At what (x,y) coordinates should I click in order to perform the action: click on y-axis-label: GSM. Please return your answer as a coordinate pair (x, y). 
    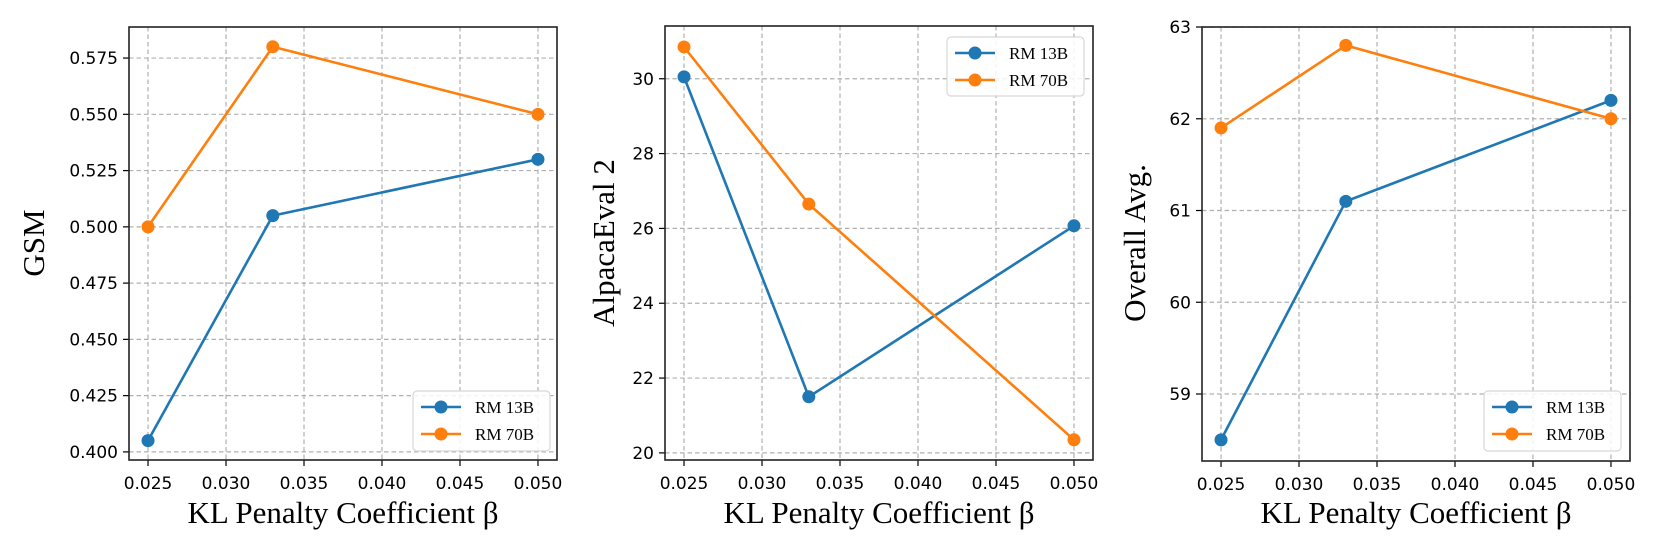
    Looking at the image, I should click on (33, 242).